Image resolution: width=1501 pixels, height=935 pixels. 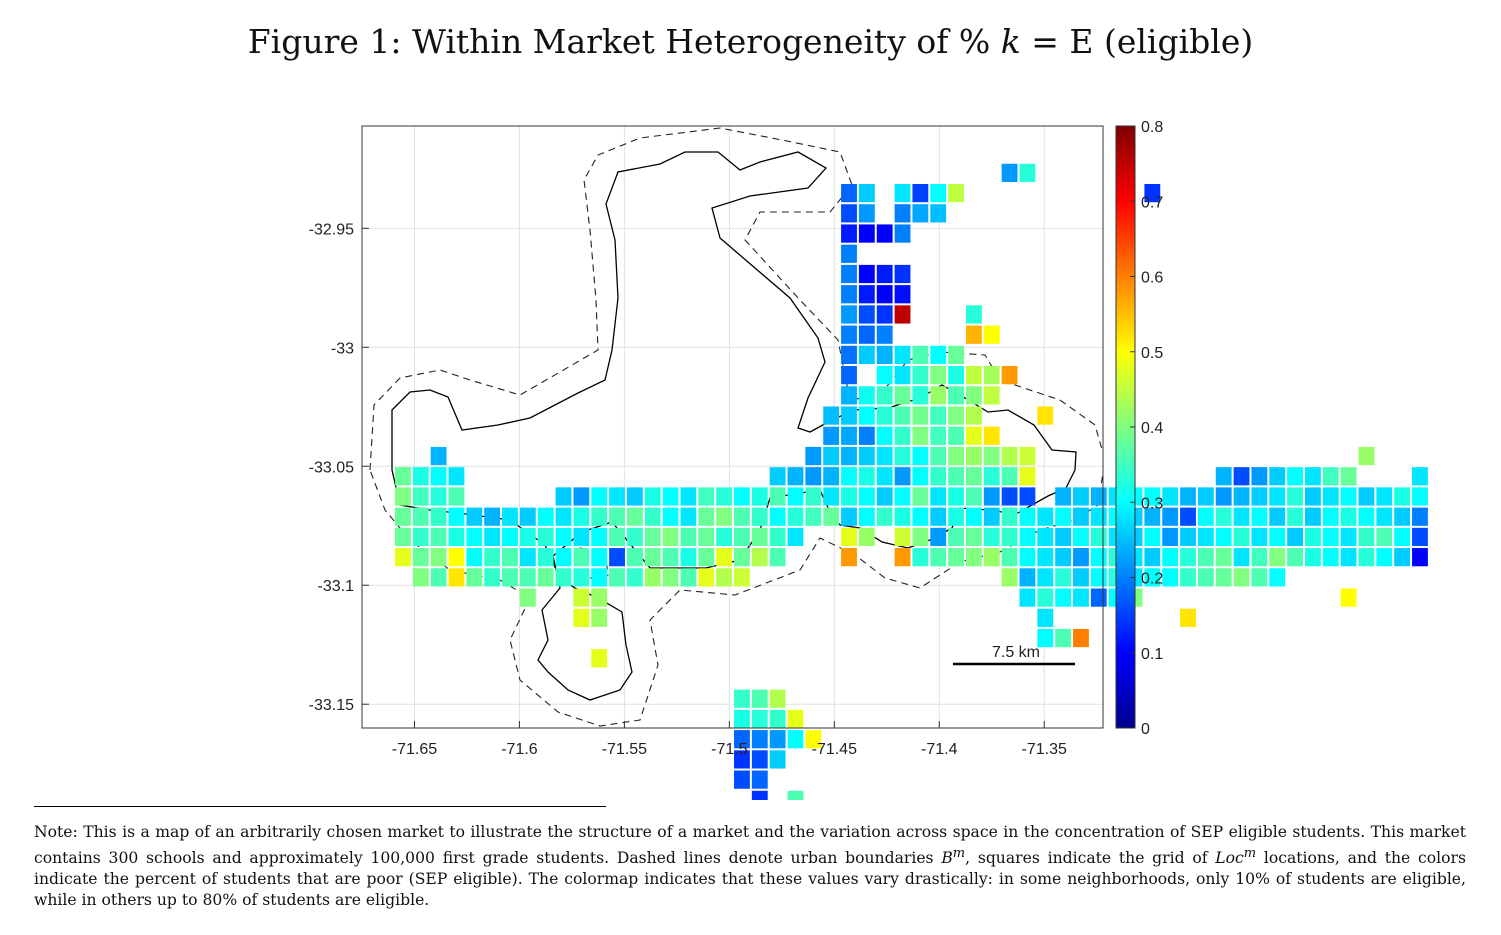 What do you see at coordinates (331, 229) in the screenshot?
I see `y-tick-label: -32.95` at bounding box center [331, 229].